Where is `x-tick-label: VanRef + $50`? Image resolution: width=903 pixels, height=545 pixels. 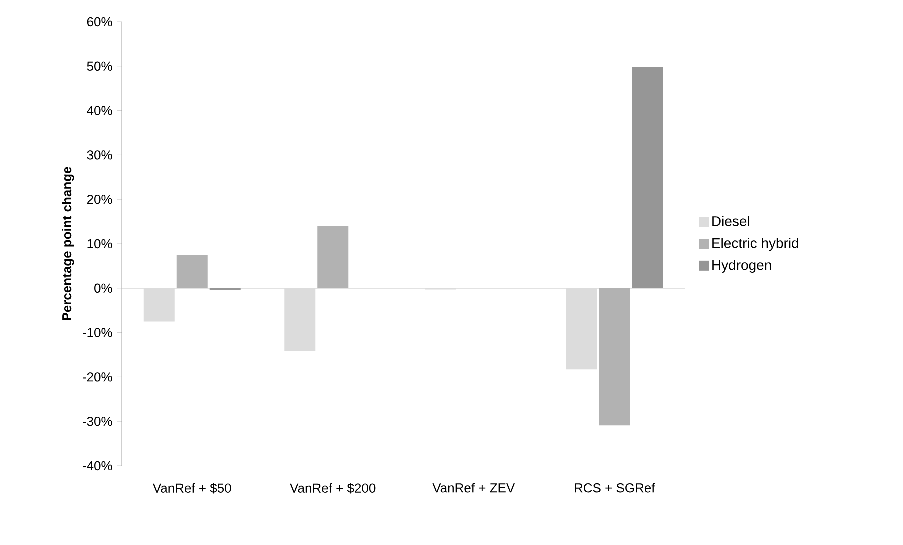
x-tick-label: VanRef + $50 is located at coordinates (192, 488).